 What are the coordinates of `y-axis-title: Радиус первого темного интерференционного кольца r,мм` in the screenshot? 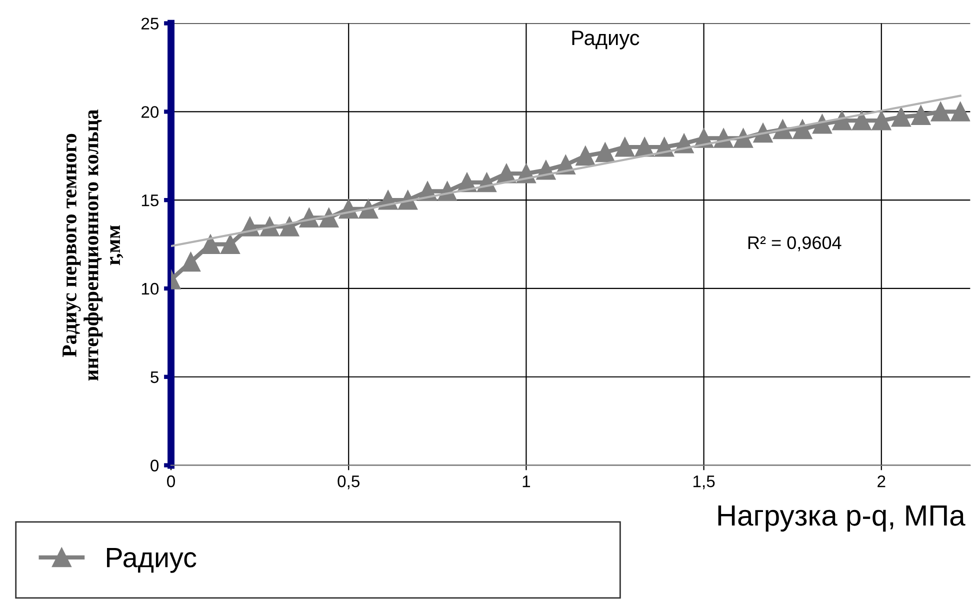 It's located at (93, 245).